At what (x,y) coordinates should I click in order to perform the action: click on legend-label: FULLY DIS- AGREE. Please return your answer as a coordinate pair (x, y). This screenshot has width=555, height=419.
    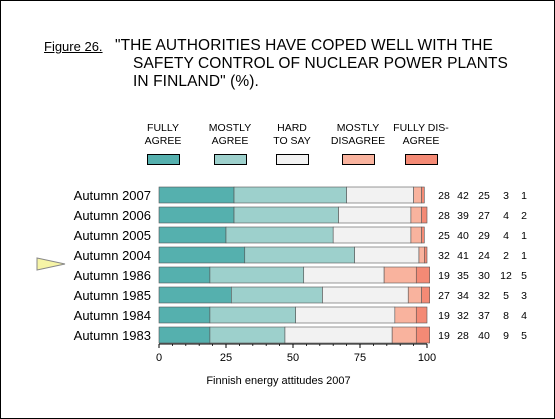
    Looking at the image, I should click on (421, 134).